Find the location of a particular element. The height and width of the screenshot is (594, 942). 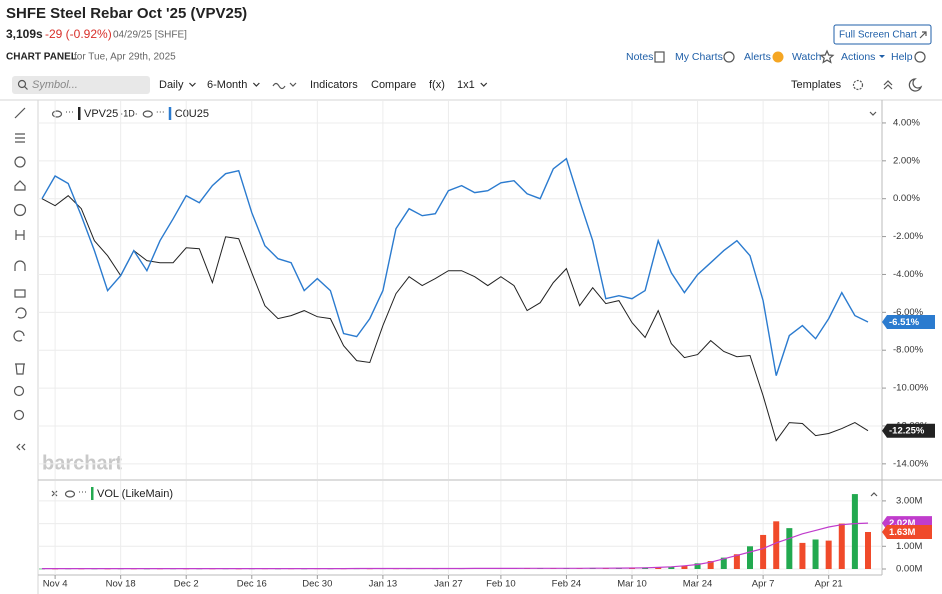

toolbar-item: Daily is located at coordinates (171, 85).